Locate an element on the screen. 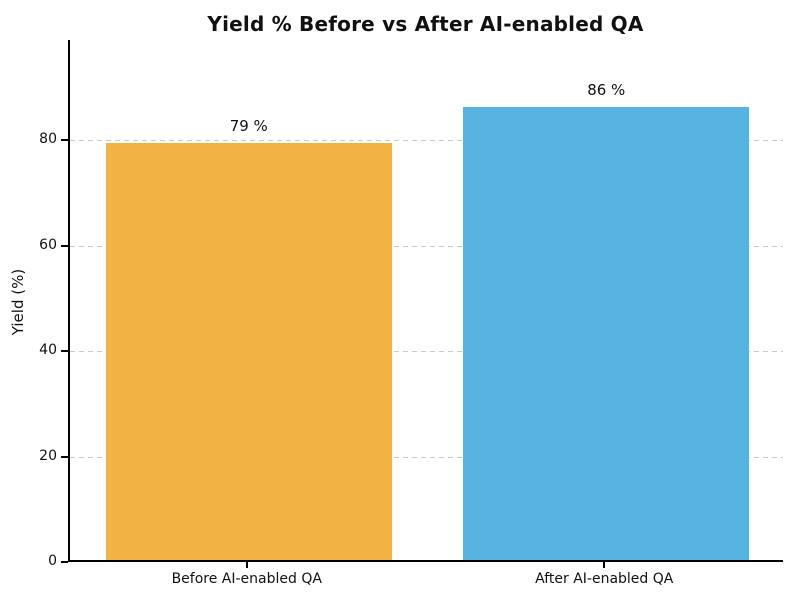  bar-value-label-before-ai-enabled-qa: 79 % is located at coordinates (248, 126).